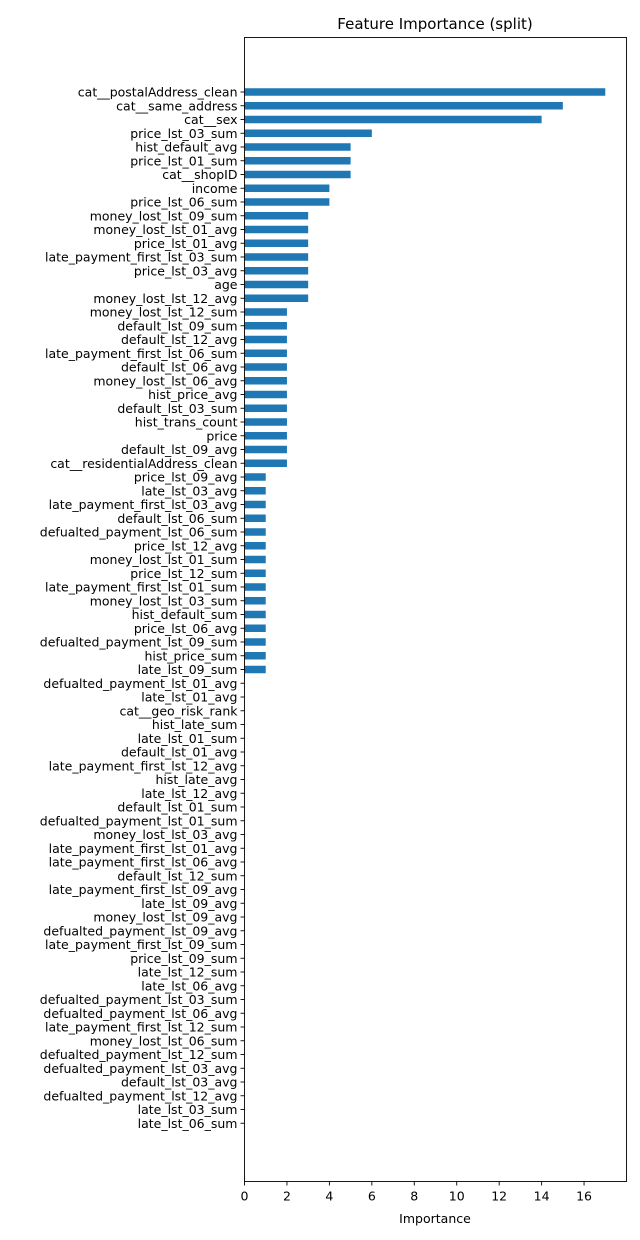 The height and width of the screenshot is (1240, 640). Describe the element at coordinates (276, 298) in the screenshot. I see `bar-money_lost_lst_12_avg` at that location.